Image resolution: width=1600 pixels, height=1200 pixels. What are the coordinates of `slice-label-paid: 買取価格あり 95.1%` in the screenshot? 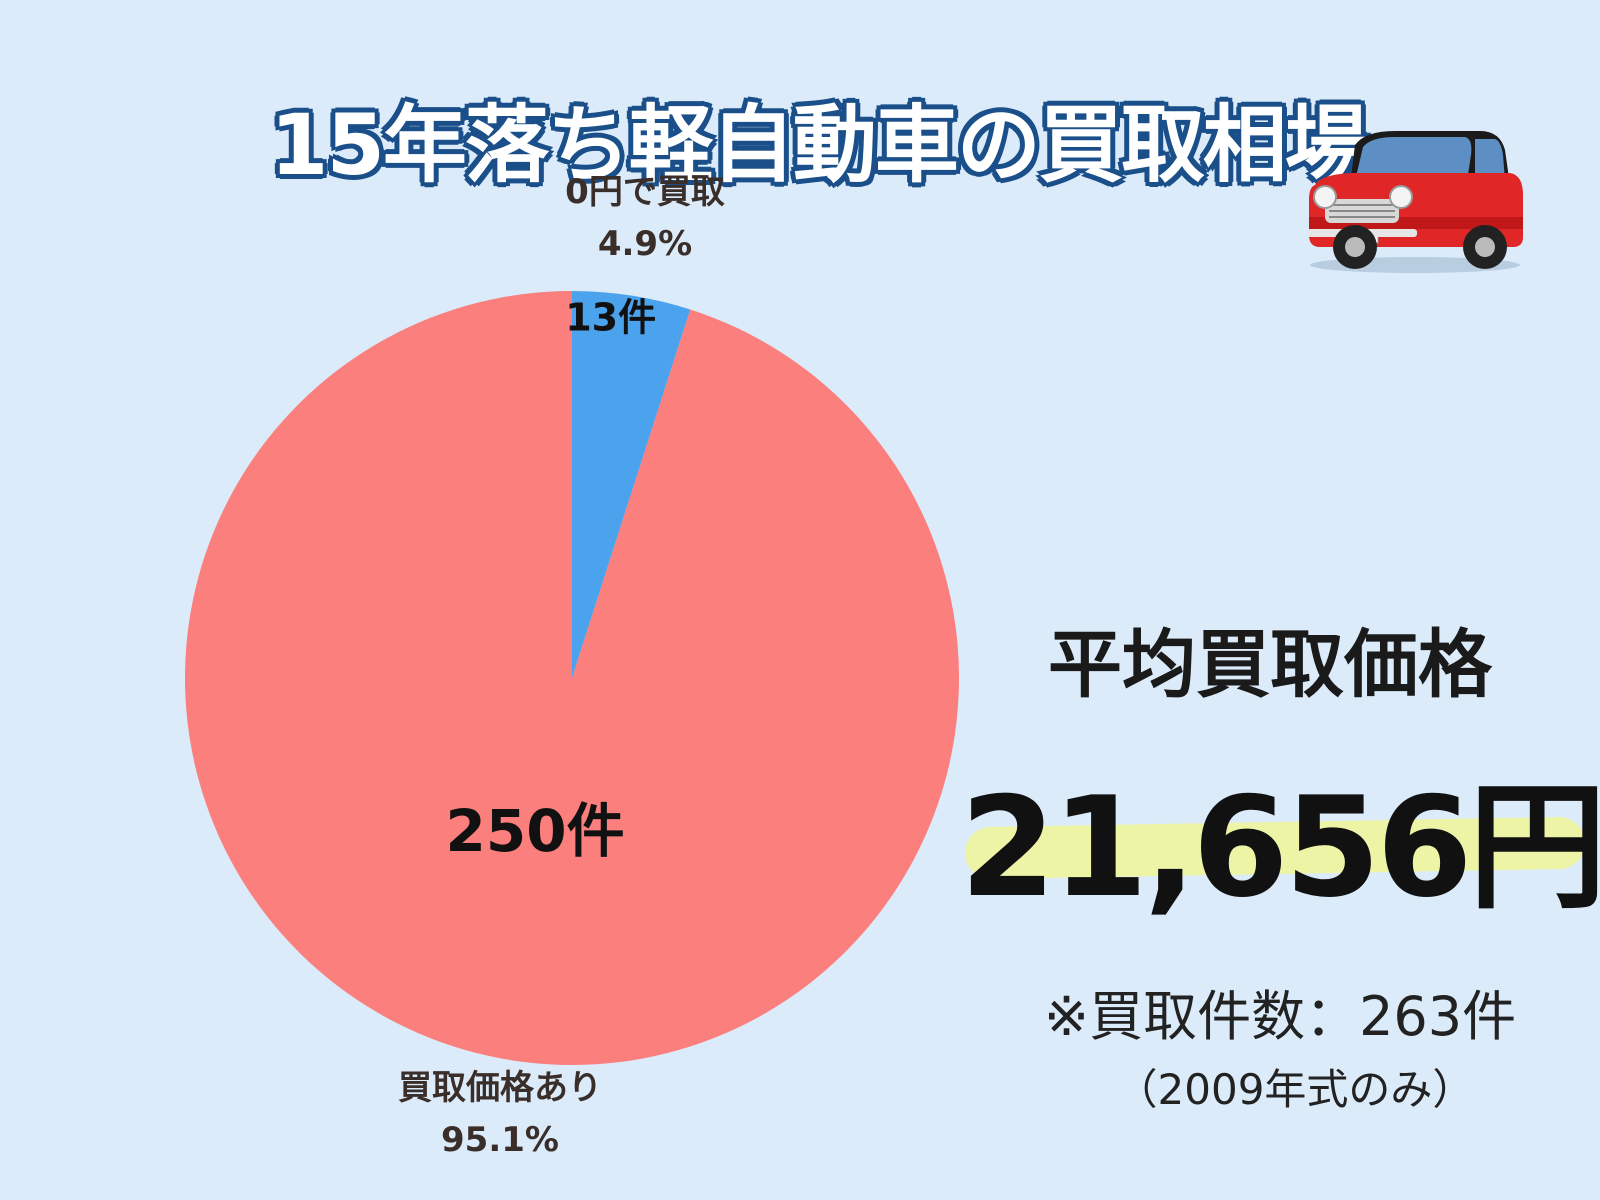 It's located at (500, 1114).